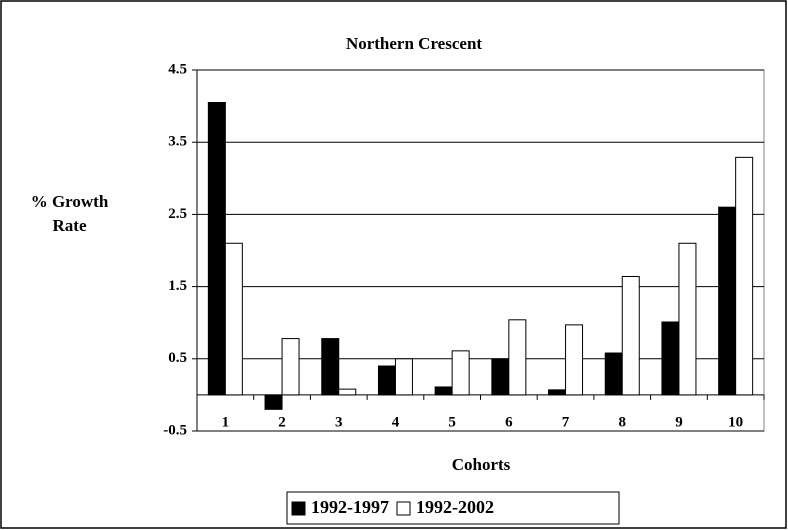 Image resolution: width=788 pixels, height=530 pixels. What do you see at coordinates (735, 422) in the screenshot?
I see `x-tick-label: 10` at bounding box center [735, 422].